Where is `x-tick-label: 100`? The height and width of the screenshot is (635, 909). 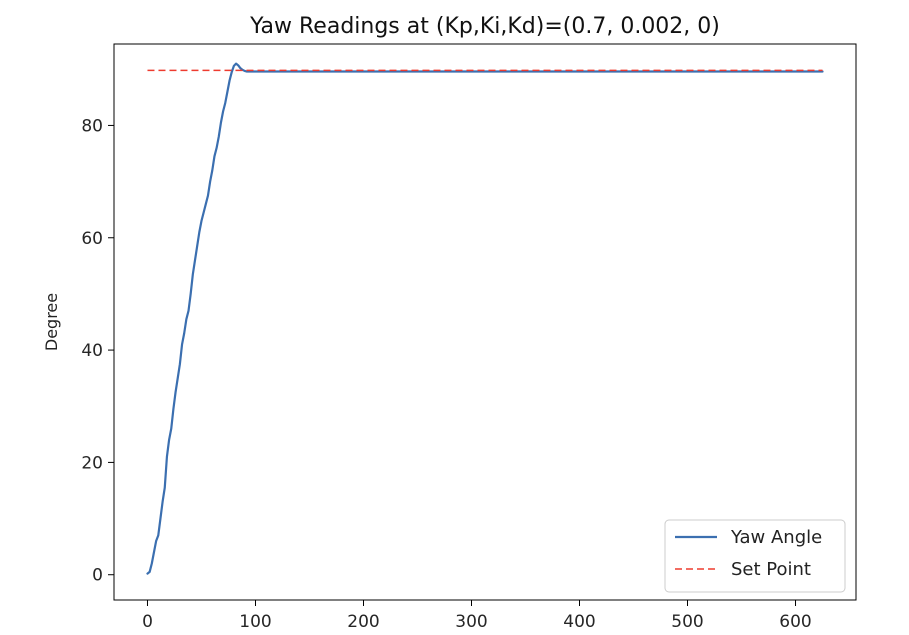 x-tick-label: 100 is located at coordinates (255, 622).